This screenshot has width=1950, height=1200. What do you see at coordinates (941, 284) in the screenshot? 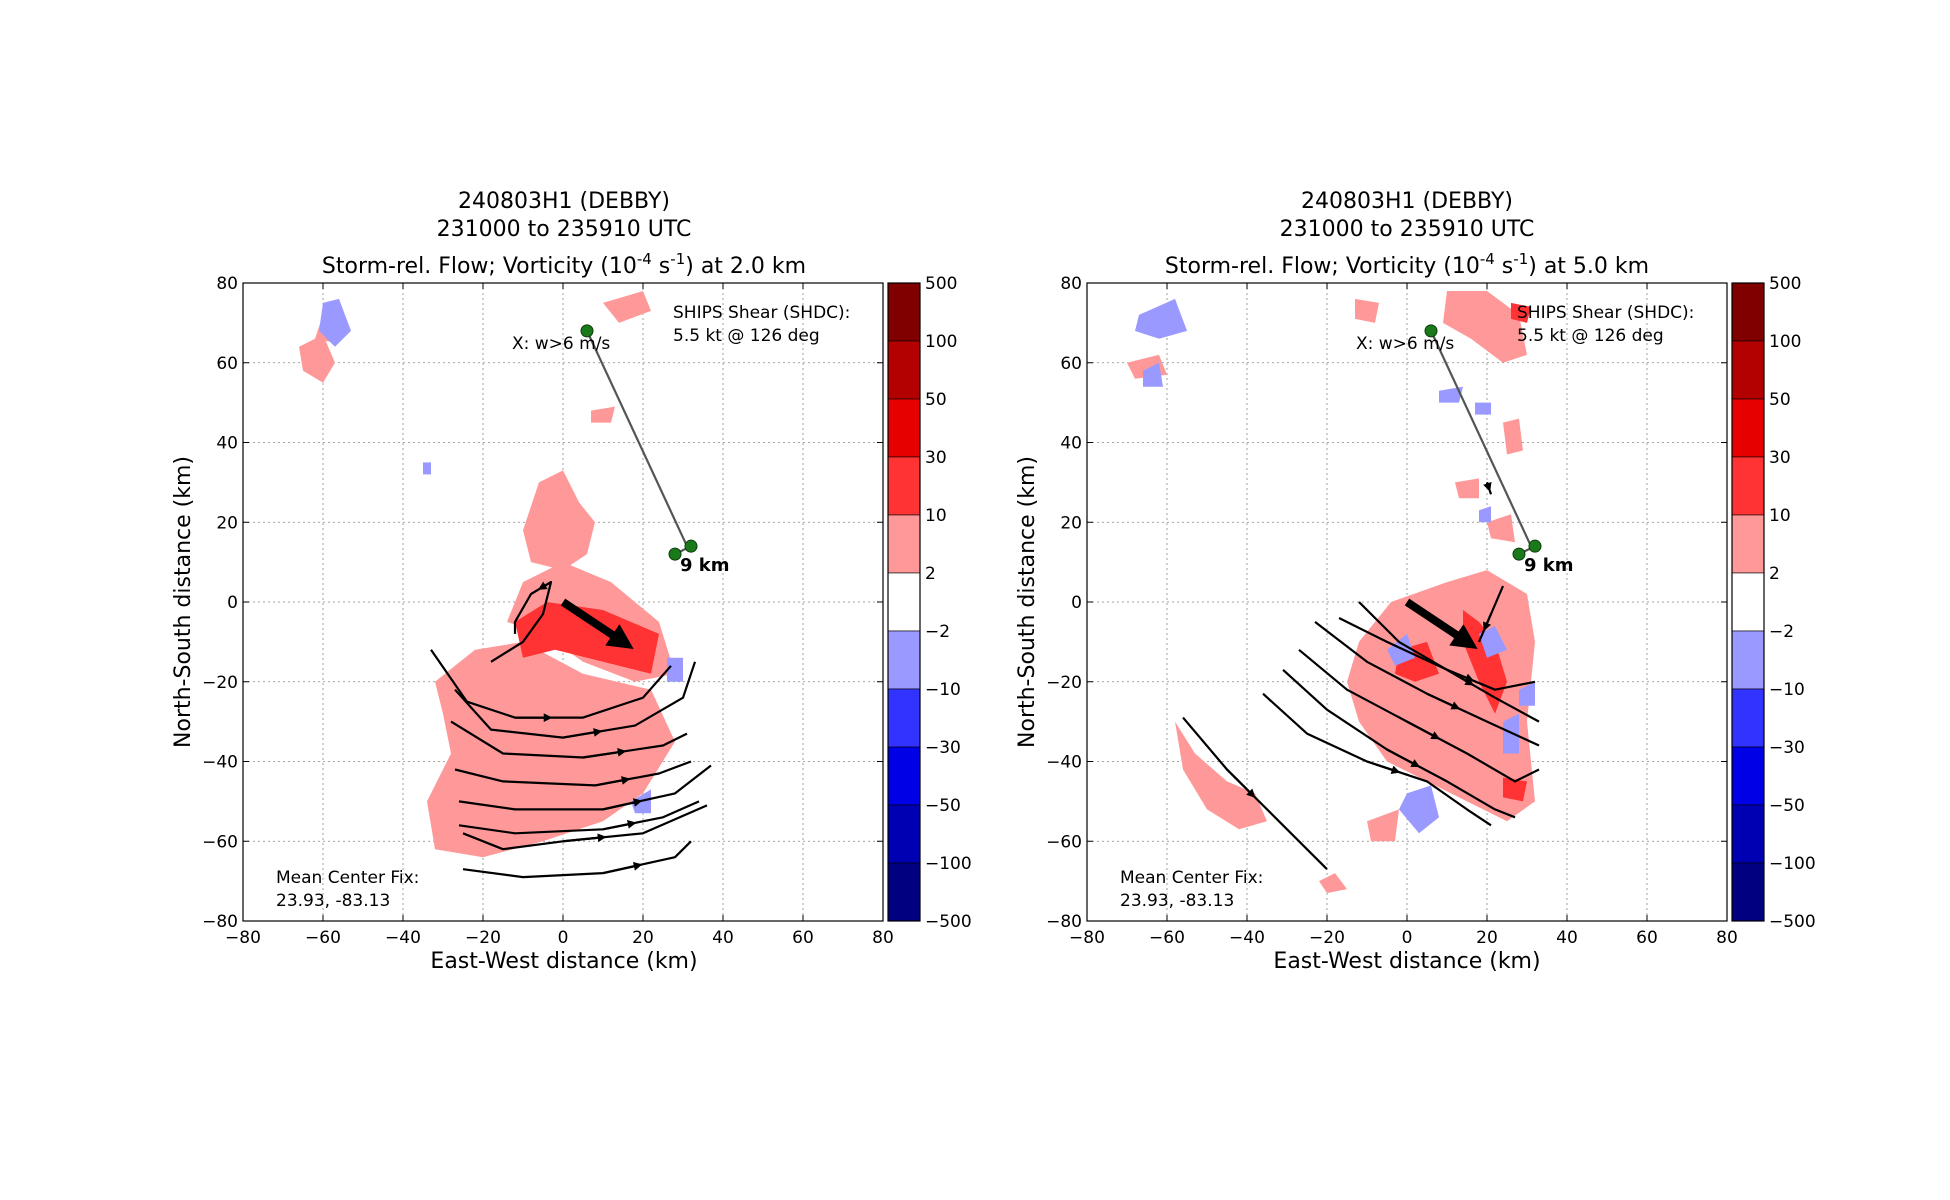
I see `colorbar-label: 500` at bounding box center [941, 284].